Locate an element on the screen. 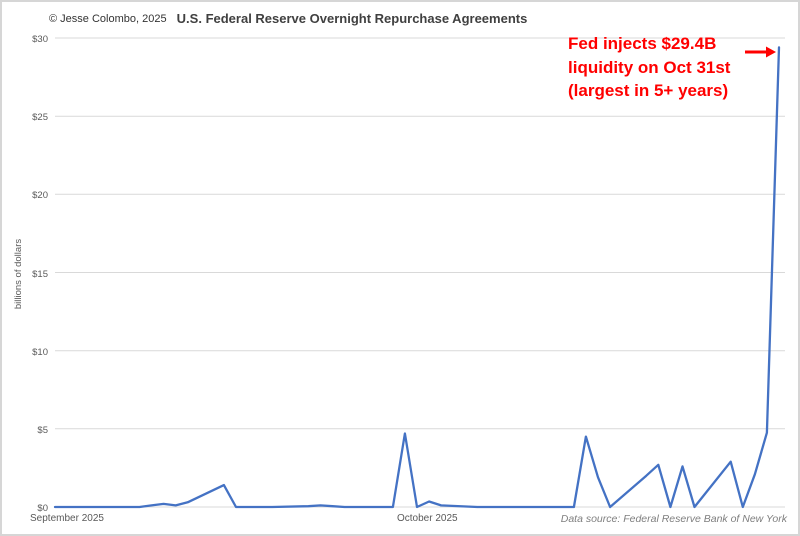  copyright-text: © Jesse Colombo, 2025 is located at coordinates (108, 19).